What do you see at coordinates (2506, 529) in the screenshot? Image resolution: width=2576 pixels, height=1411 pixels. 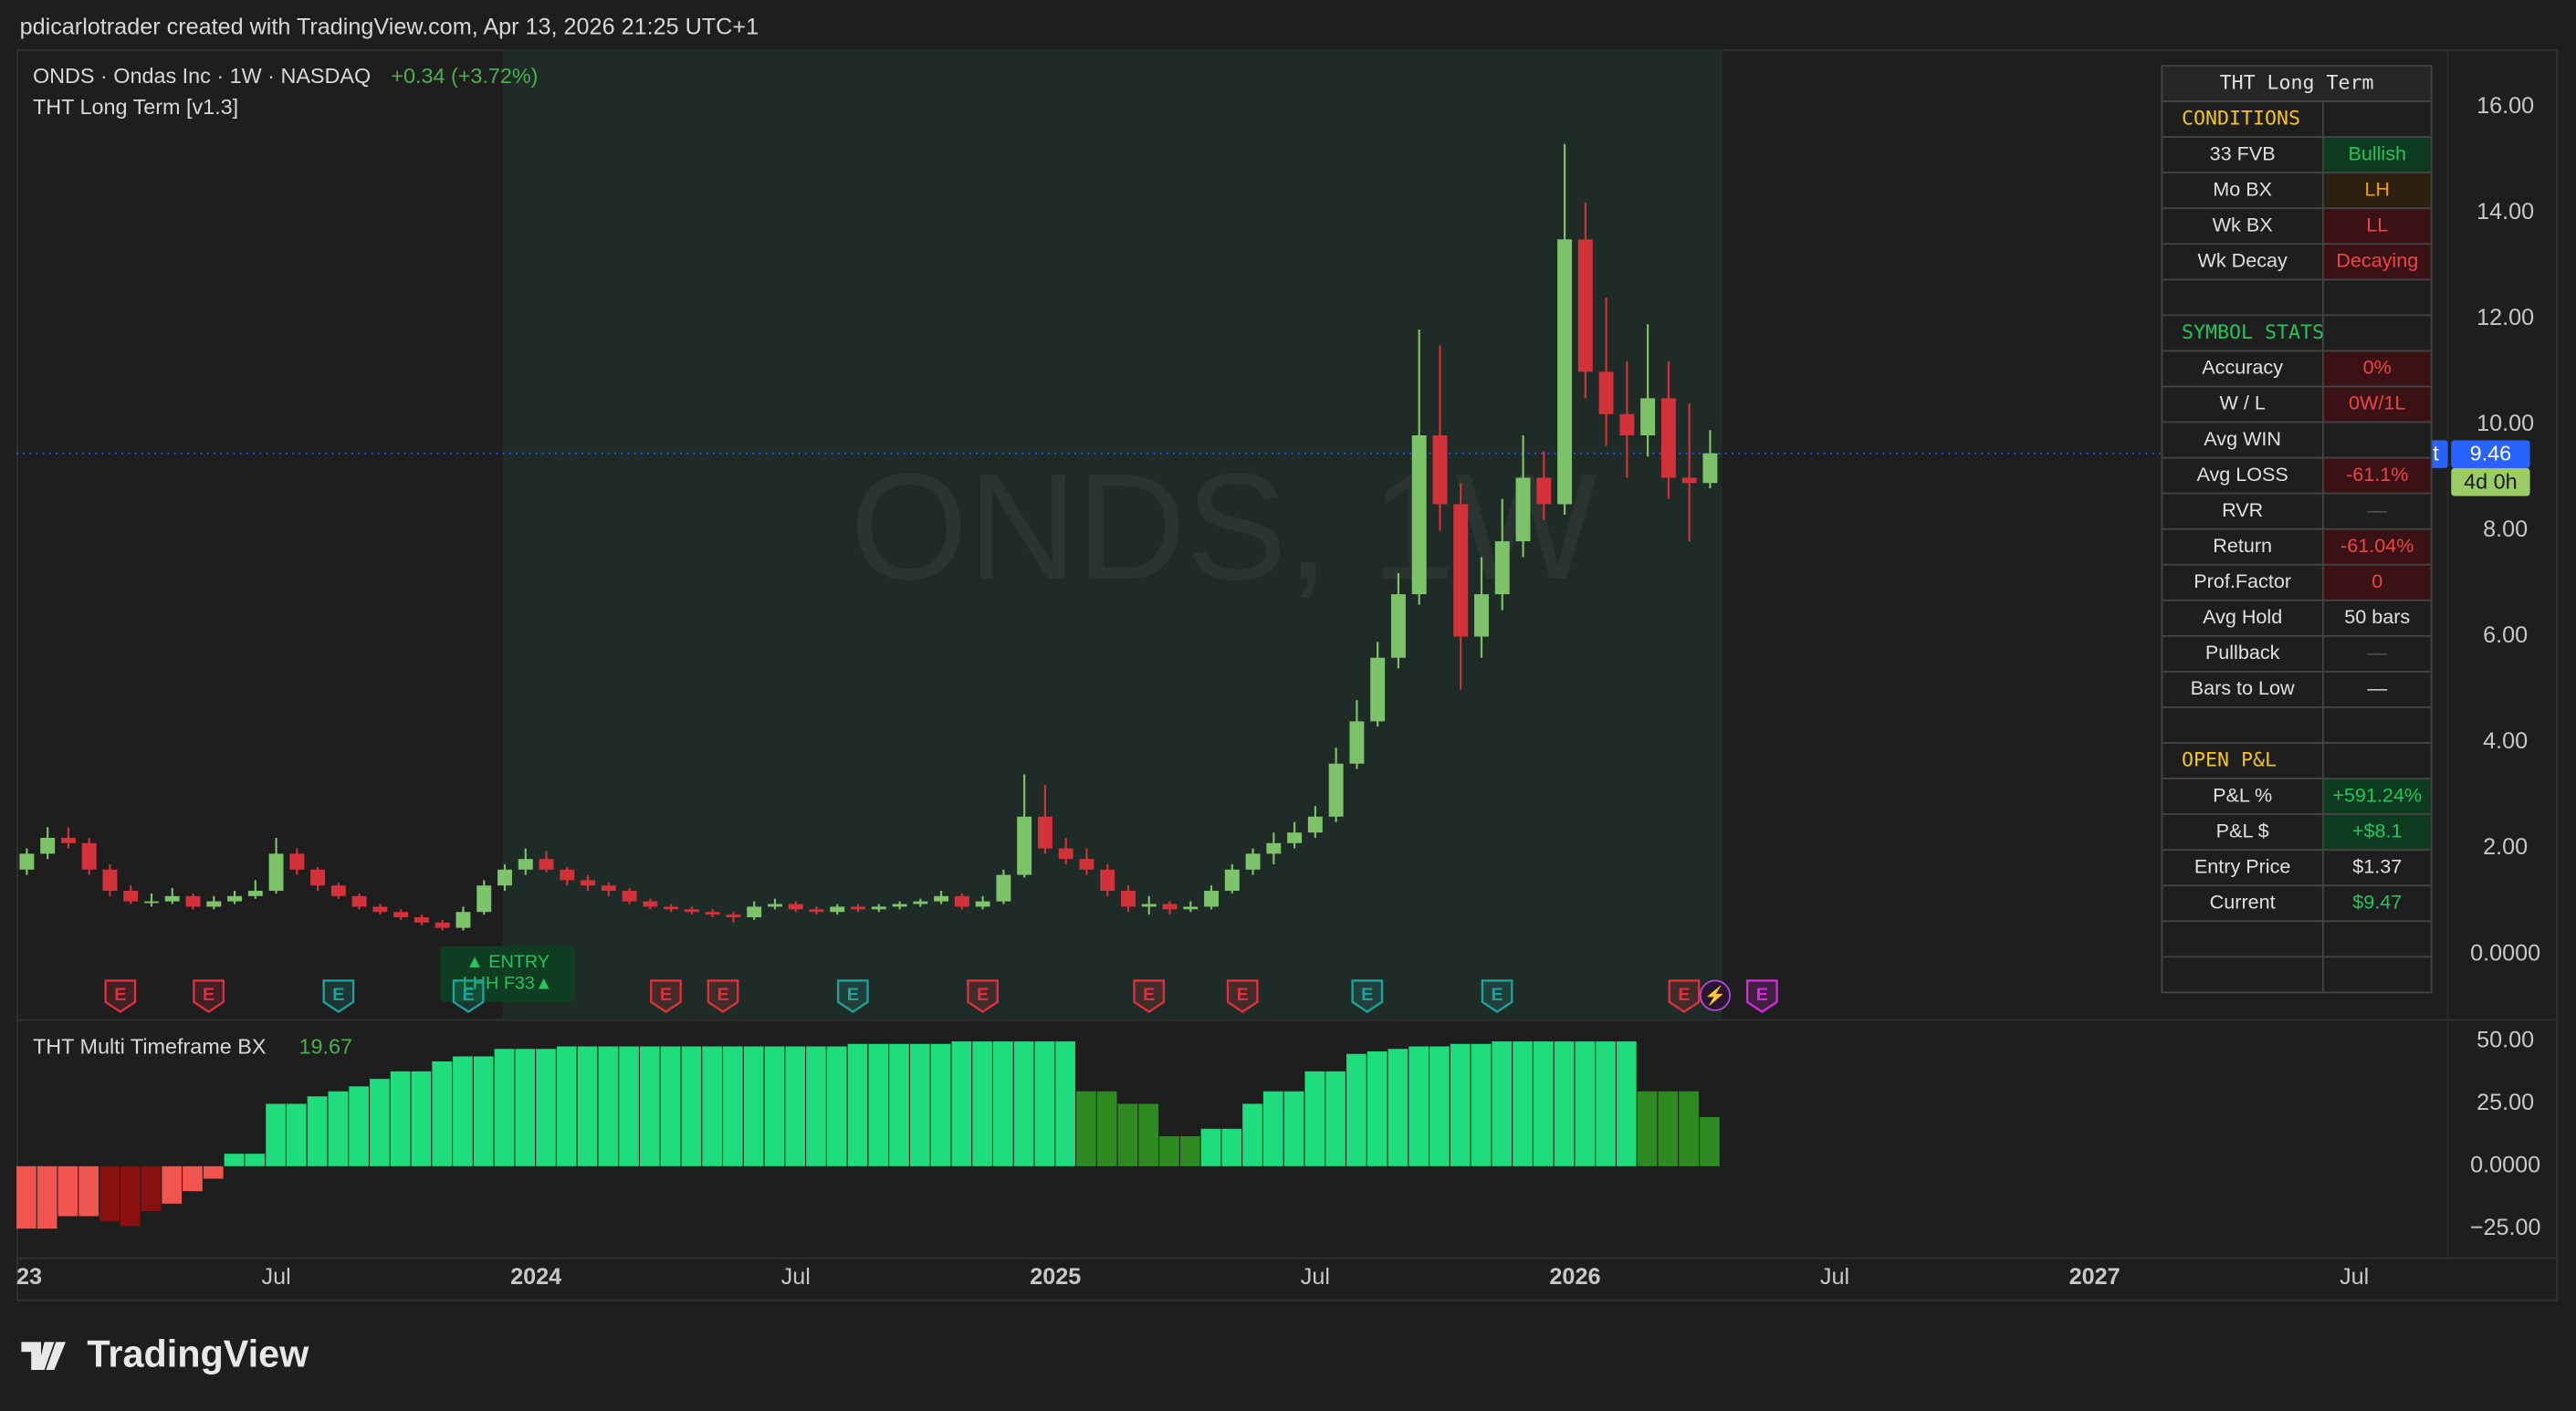 I see `y-tick-label: 8.00` at bounding box center [2506, 529].